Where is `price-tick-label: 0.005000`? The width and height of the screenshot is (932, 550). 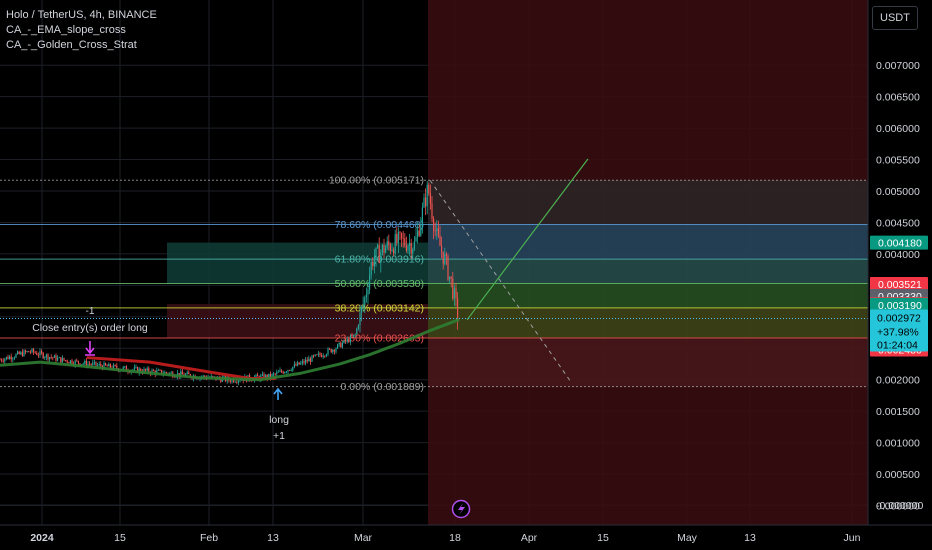 price-tick-label: 0.005000 is located at coordinates (898, 192).